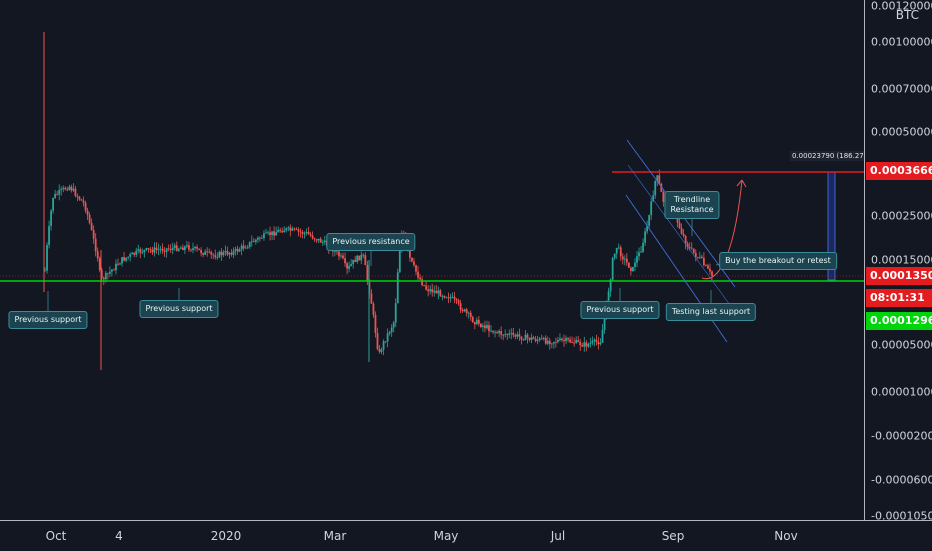 Image resolution: width=932 pixels, height=551 pixels. Describe the element at coordinates (119, 536) in the screenshot. I see `time-tick-label: 4` at that location.